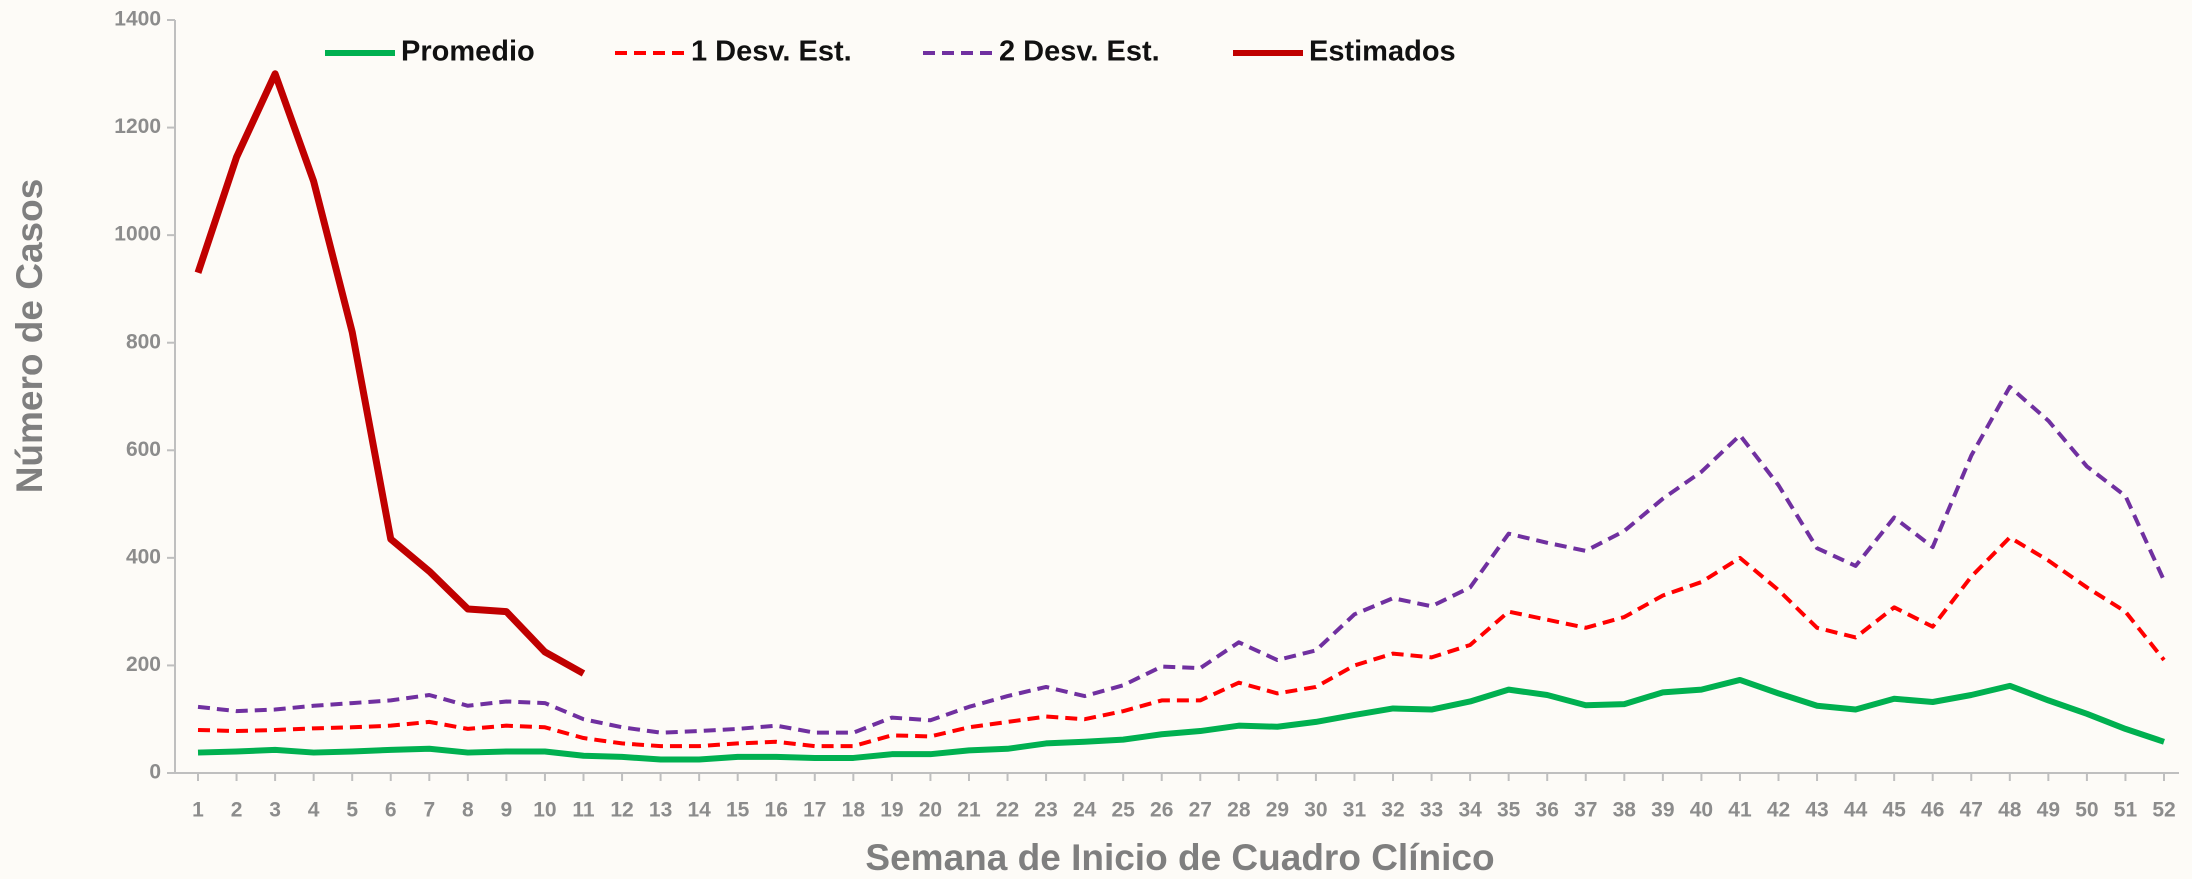 Image resolution: width=2192 pixels, height=879 pixels. Describe the element at coordinates (699, 810) in the screenshot. I see `x-tick-label: 14` at that location.